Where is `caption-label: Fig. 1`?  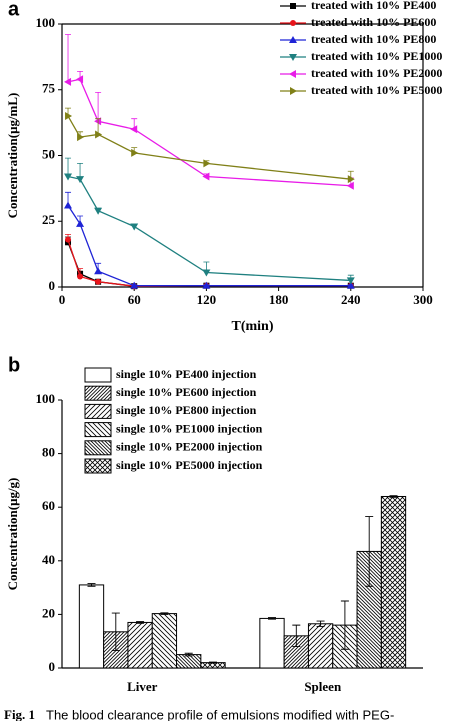 caption-label: Fig. 1 is located at coordinates (19, 714).